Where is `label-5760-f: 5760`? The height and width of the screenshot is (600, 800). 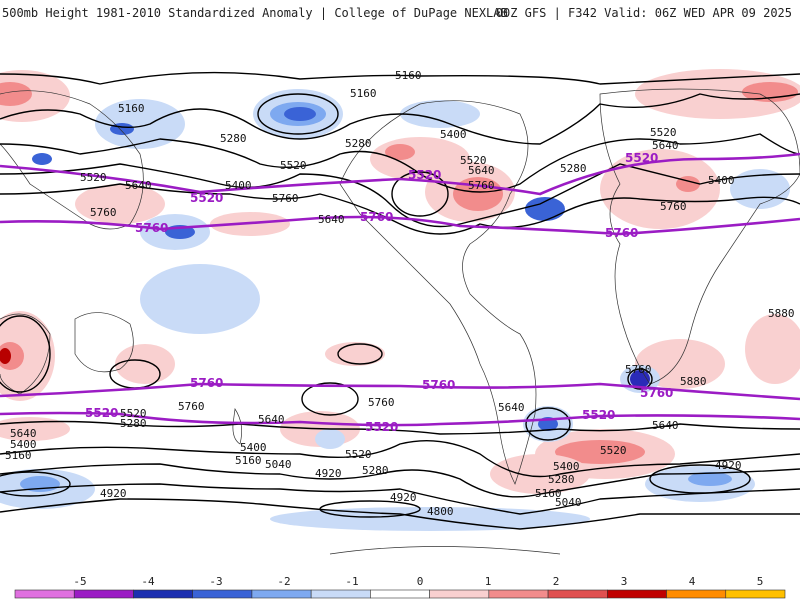 label-5760-f: 5760 is located at coordinates (191, 406).